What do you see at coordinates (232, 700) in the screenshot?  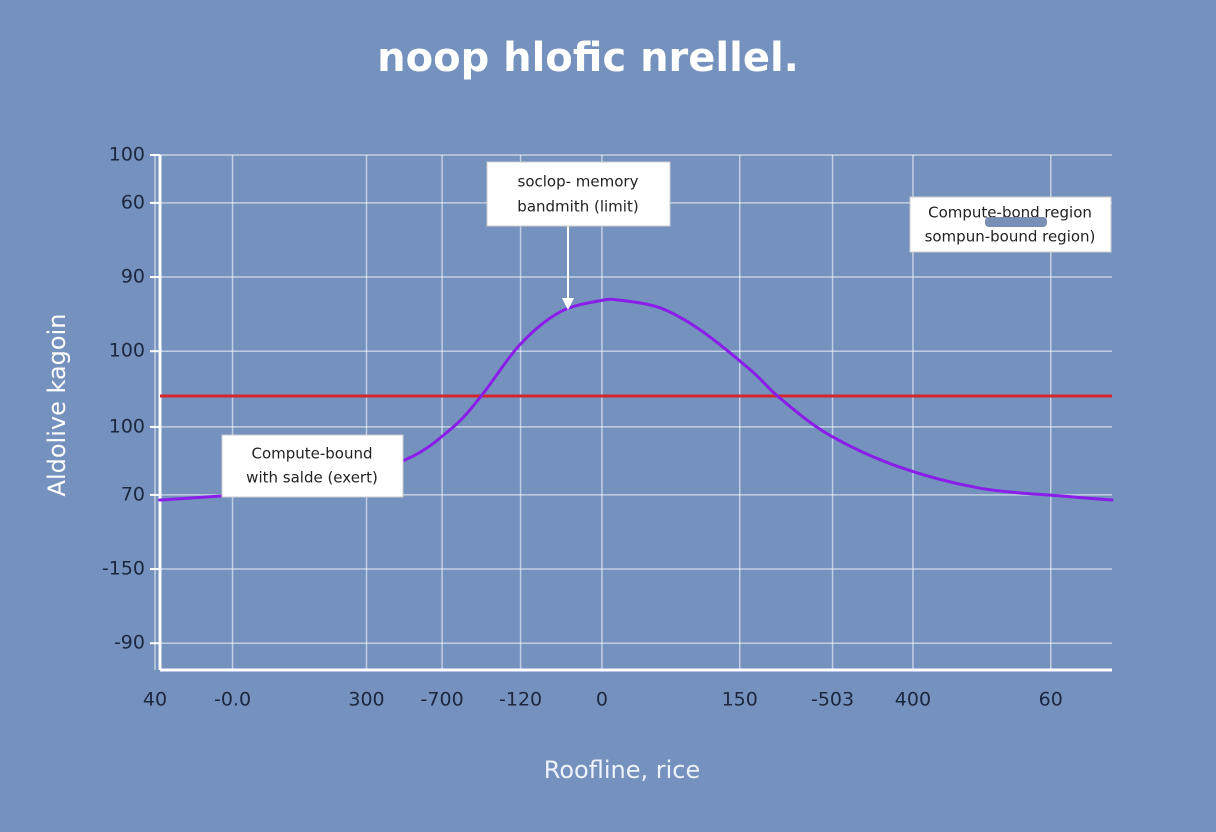 I see `x-tick-label: -0.0` at bounding box center [232, 700].